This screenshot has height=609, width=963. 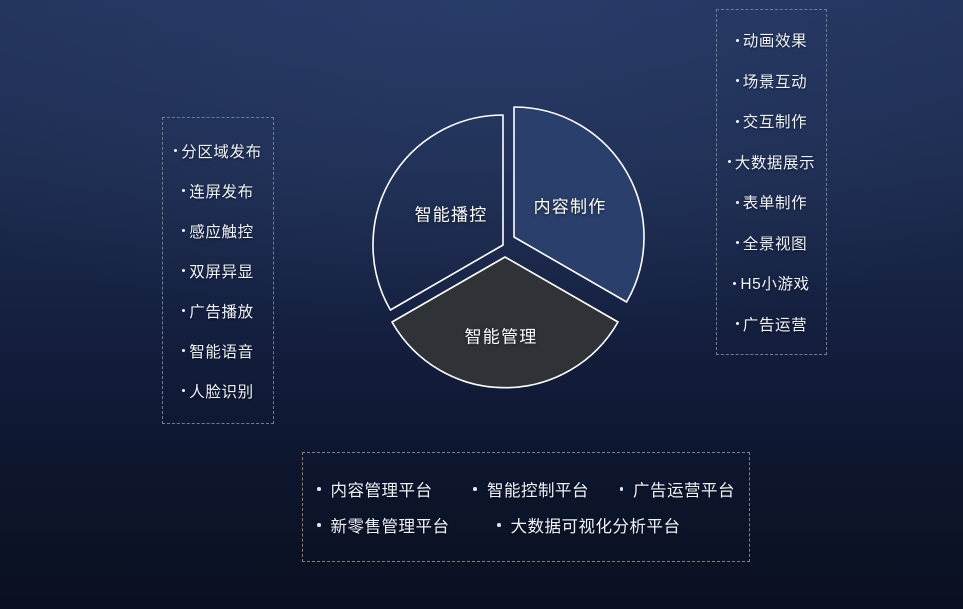 I want to click on list-item: 双屏异显, so click(x=218, y=271).